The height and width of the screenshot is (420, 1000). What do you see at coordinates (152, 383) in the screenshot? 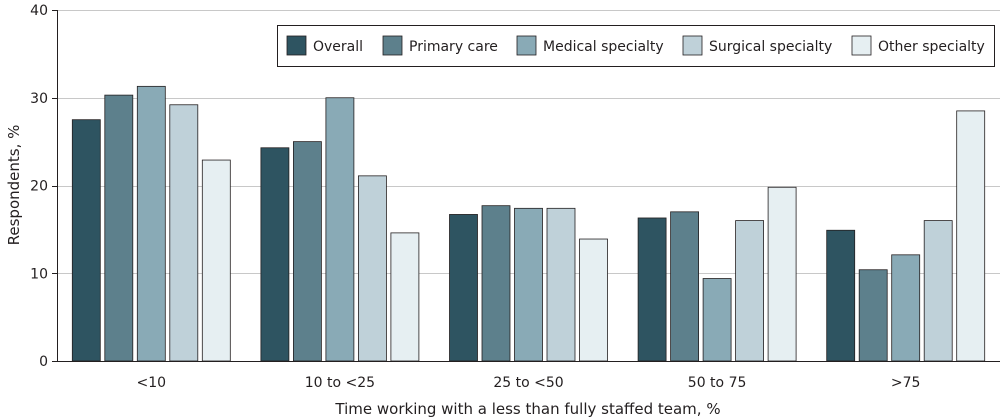
I see `x-tick-label: <10` at bounding box center [152, 383].